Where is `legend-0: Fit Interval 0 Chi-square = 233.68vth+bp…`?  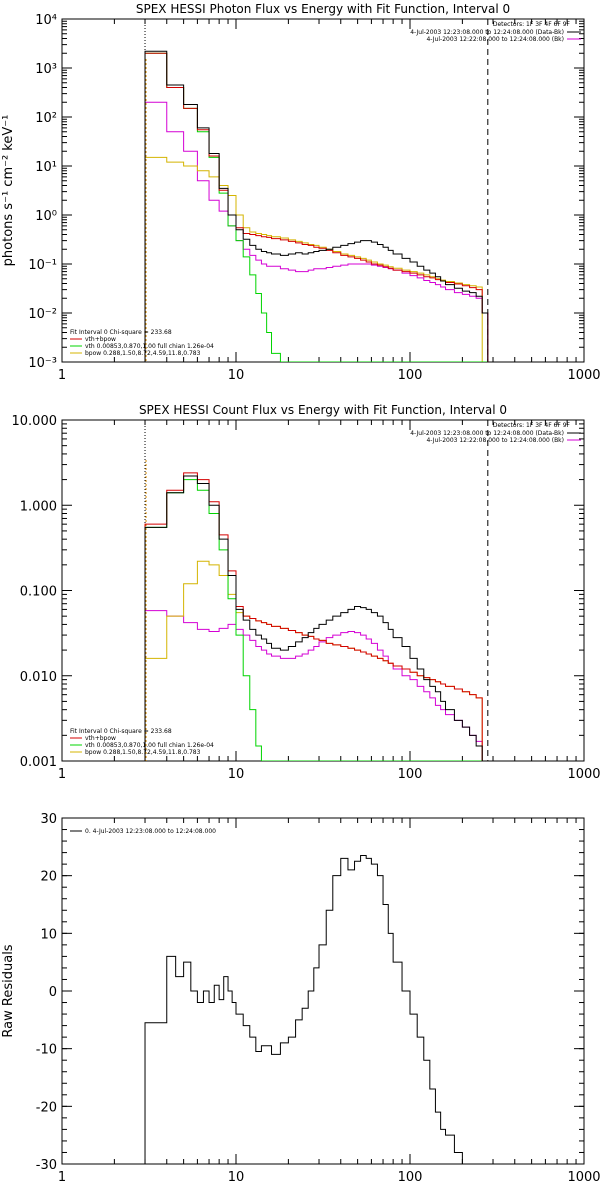
legend-0: Fit Interval 0 Chi-square = 233.68vth+bp… is located at coordinates (142, 343).